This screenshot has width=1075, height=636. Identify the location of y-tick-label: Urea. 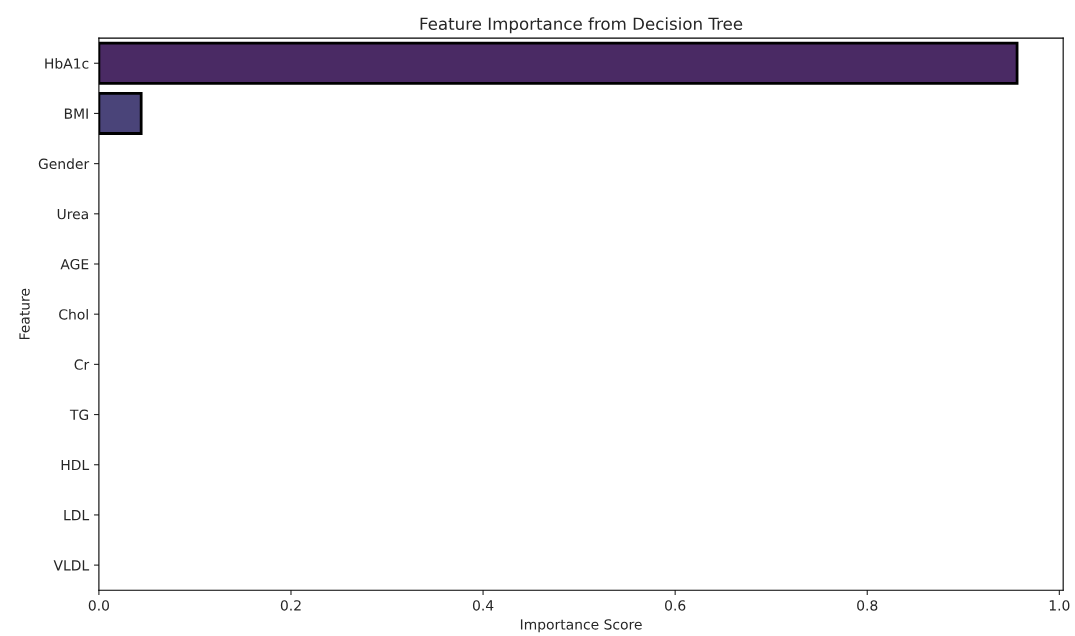
(72, 214).